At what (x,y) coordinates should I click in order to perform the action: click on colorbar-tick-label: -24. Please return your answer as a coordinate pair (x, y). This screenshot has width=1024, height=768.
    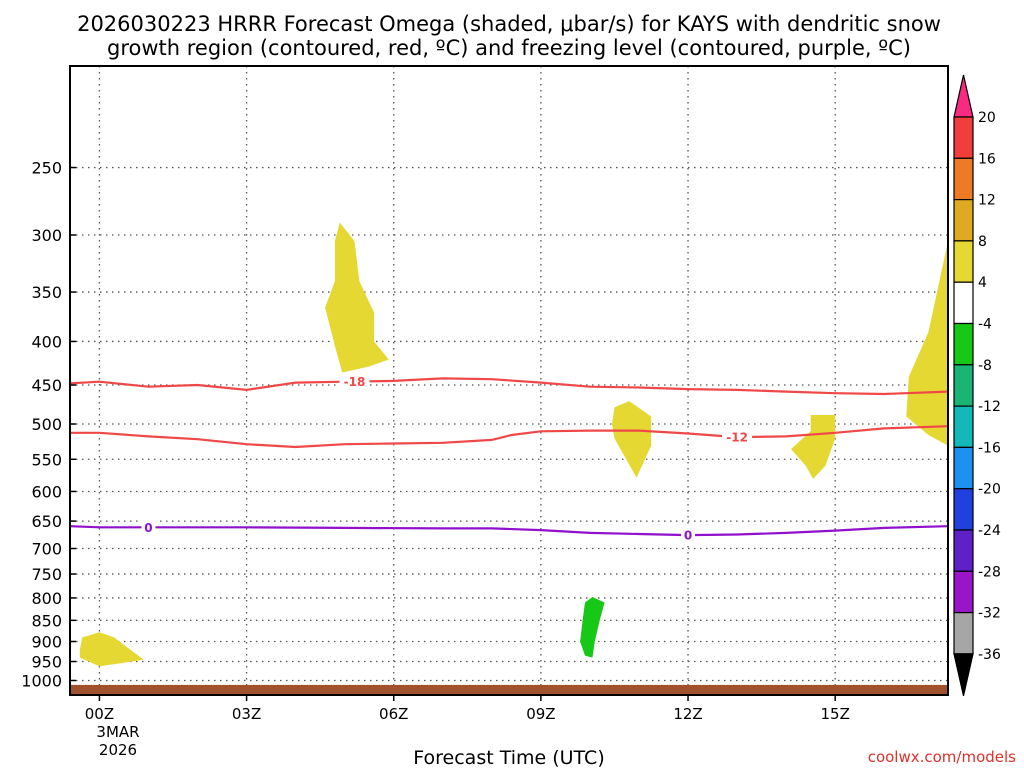
    Looking at the image, I should click on (989, 531).